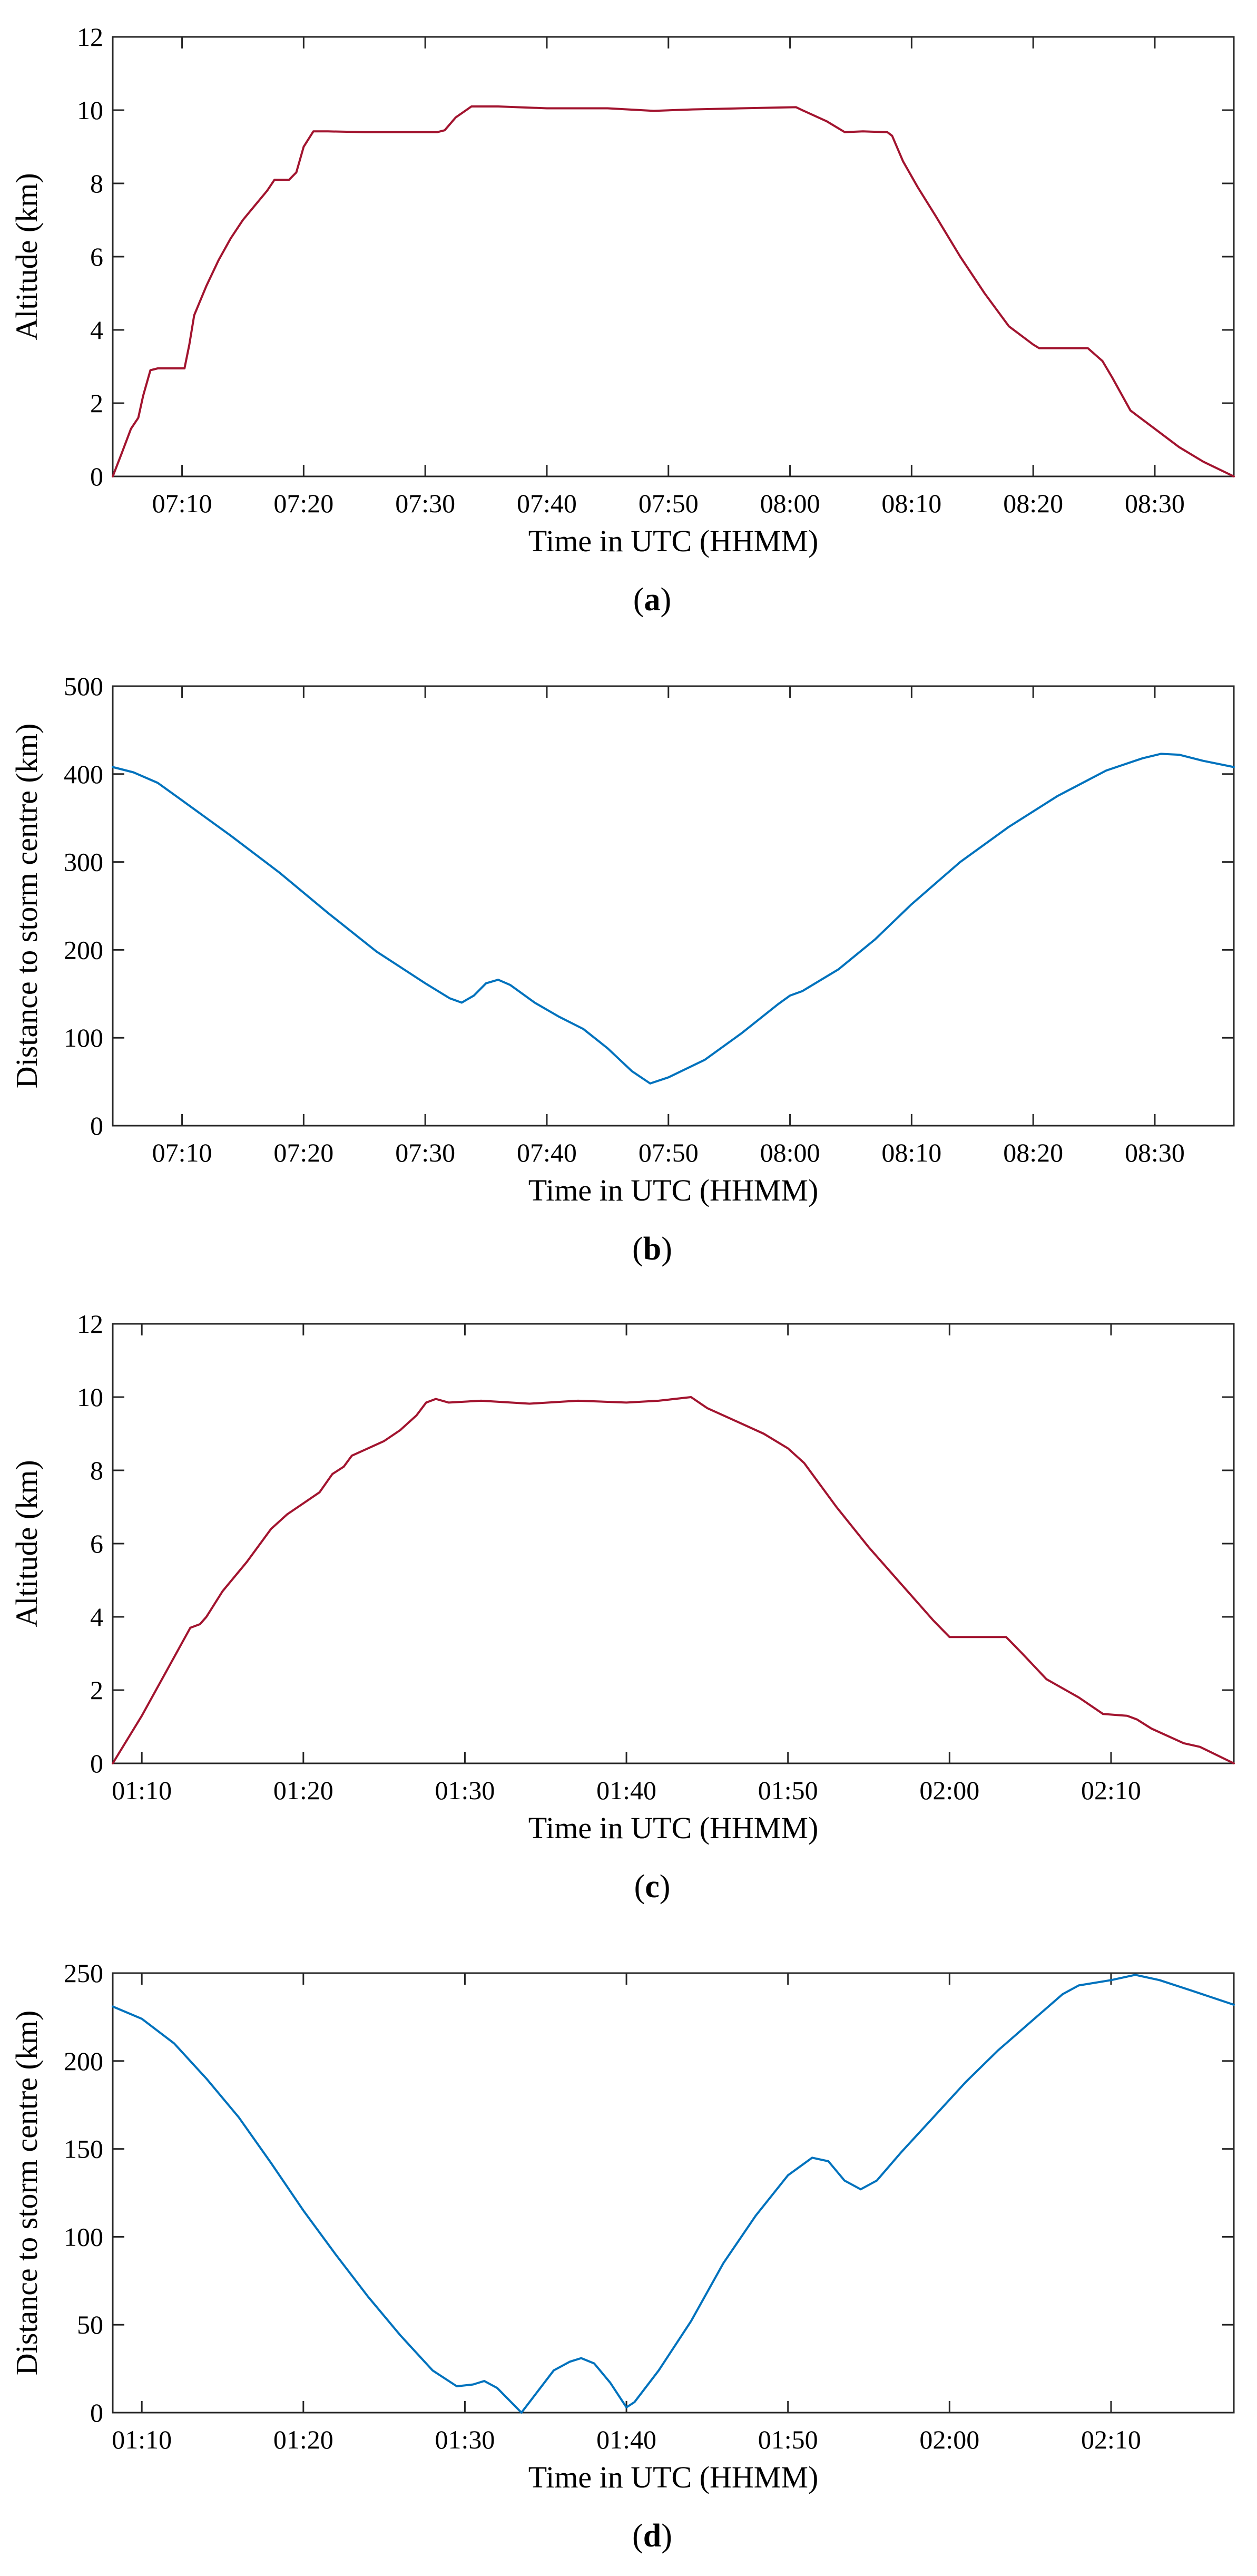 The height and width of the screenshot is (2576, 1257). I want to click on panel-letter: d, so click(652, 2536).